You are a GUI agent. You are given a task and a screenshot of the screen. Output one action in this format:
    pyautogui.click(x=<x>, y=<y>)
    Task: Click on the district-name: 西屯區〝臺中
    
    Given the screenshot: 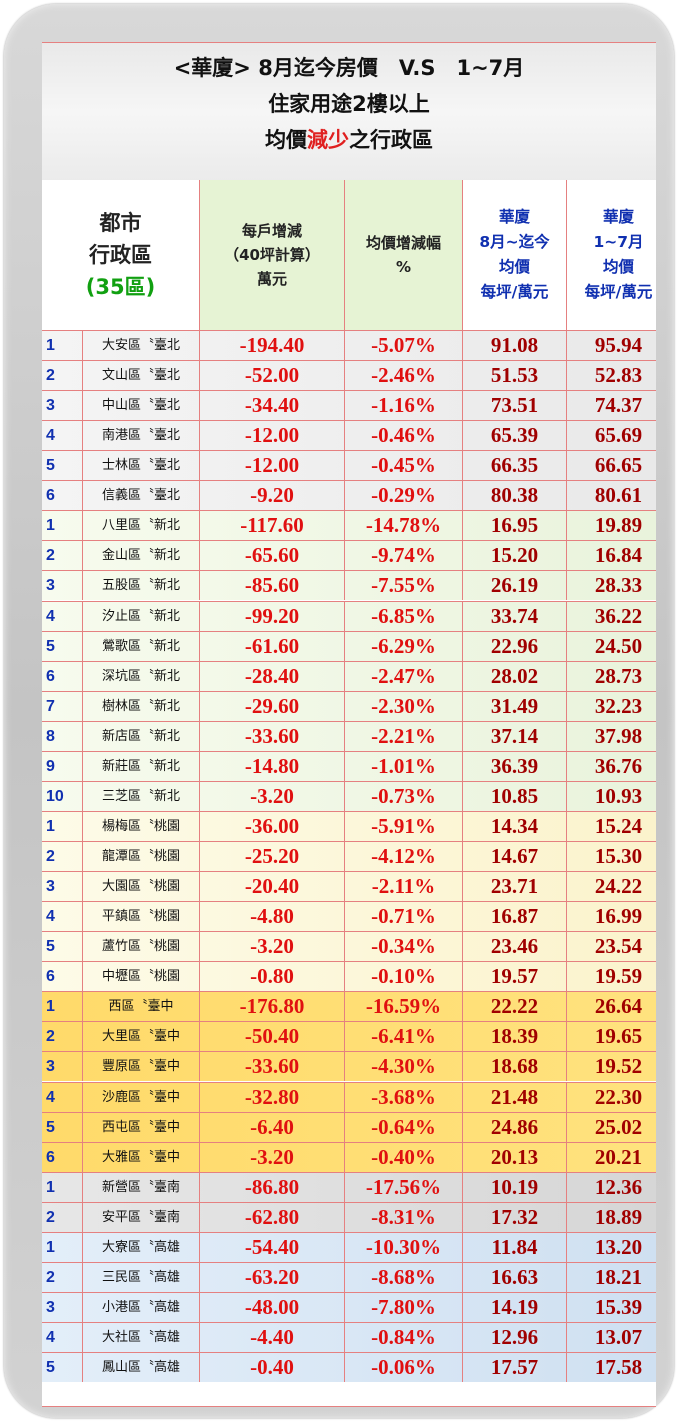 What is the action you would take?
    pyautogui.click(x=140, y=1127)
    